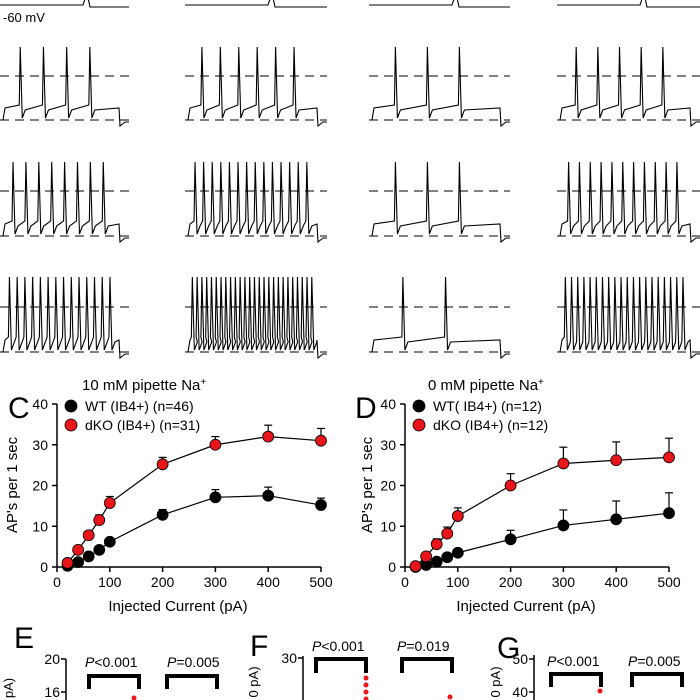 Image resolution: width=700 pixels, height=700 pixels. I want to click on chart-d-title-sup: +, so click(541, 382).